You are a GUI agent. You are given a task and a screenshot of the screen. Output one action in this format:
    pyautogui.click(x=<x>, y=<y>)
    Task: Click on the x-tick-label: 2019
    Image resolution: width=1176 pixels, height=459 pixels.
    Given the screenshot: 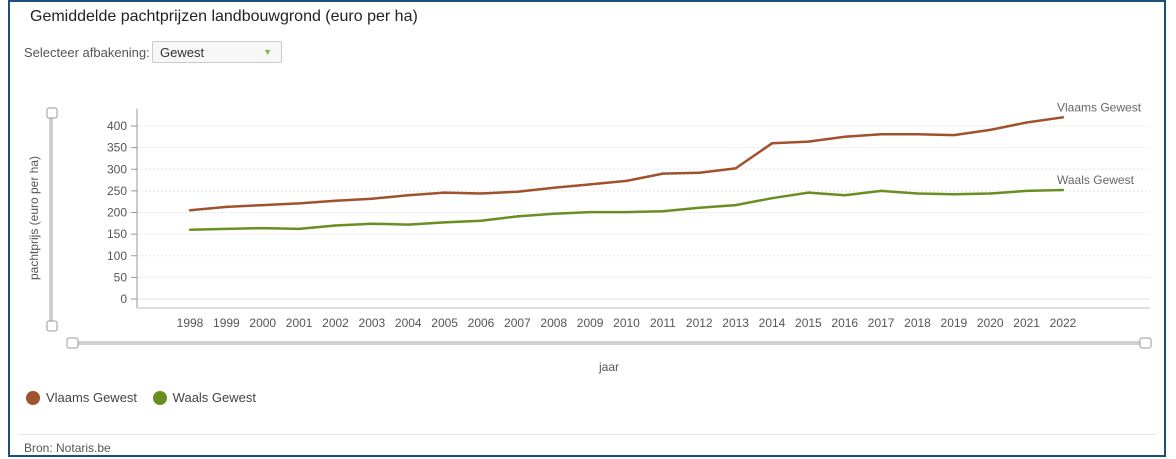 What is the action you would take?
    pyautogui.click(x=954, y=323)
    